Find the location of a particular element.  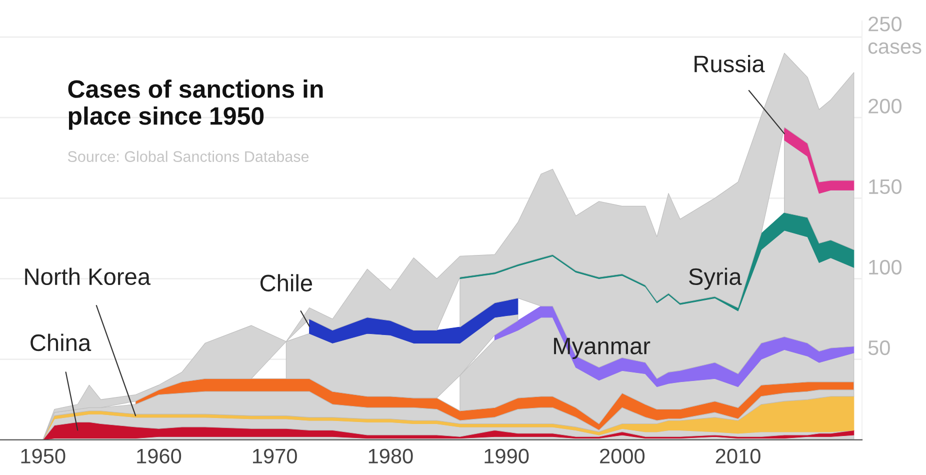

annotation: Source: Global Sanctions Database is located at coordinates (188, 156).